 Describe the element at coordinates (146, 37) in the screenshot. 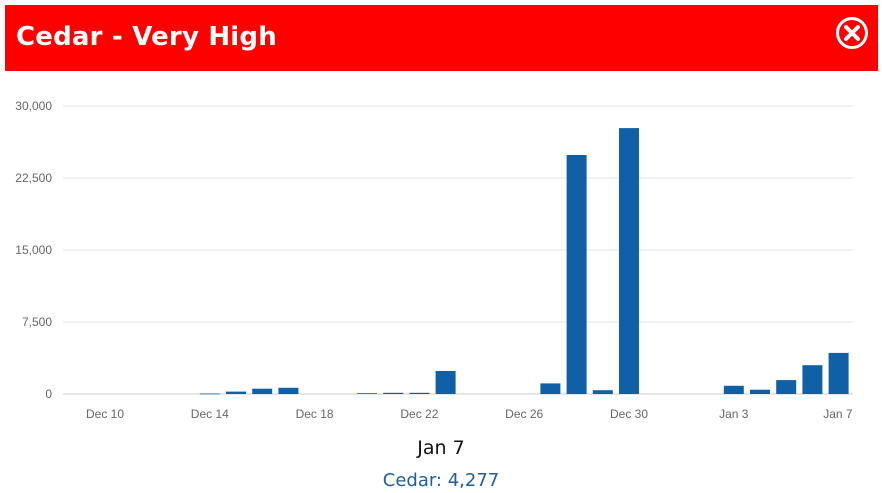

I see `header-title: Cedar - Very High` at that location.